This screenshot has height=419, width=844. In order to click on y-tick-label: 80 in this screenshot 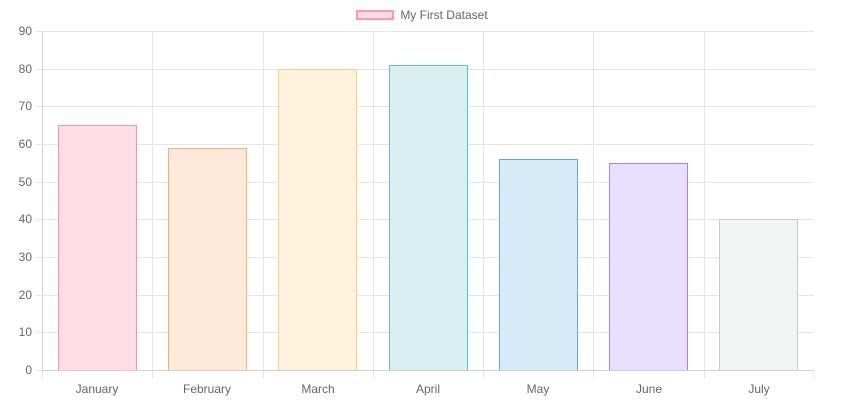, I will do `click(25, 69)`.